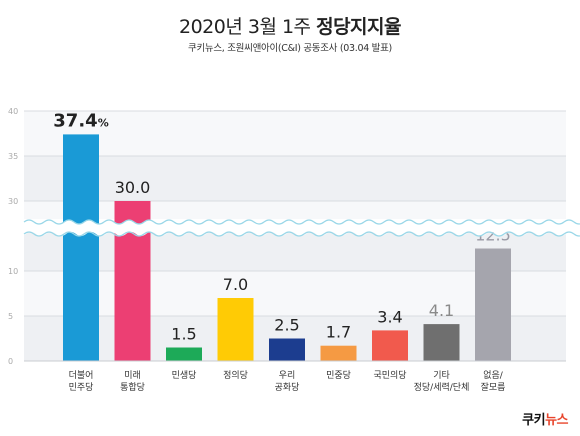  I want to click on category-label-3: 정의당, so click(235, 375).